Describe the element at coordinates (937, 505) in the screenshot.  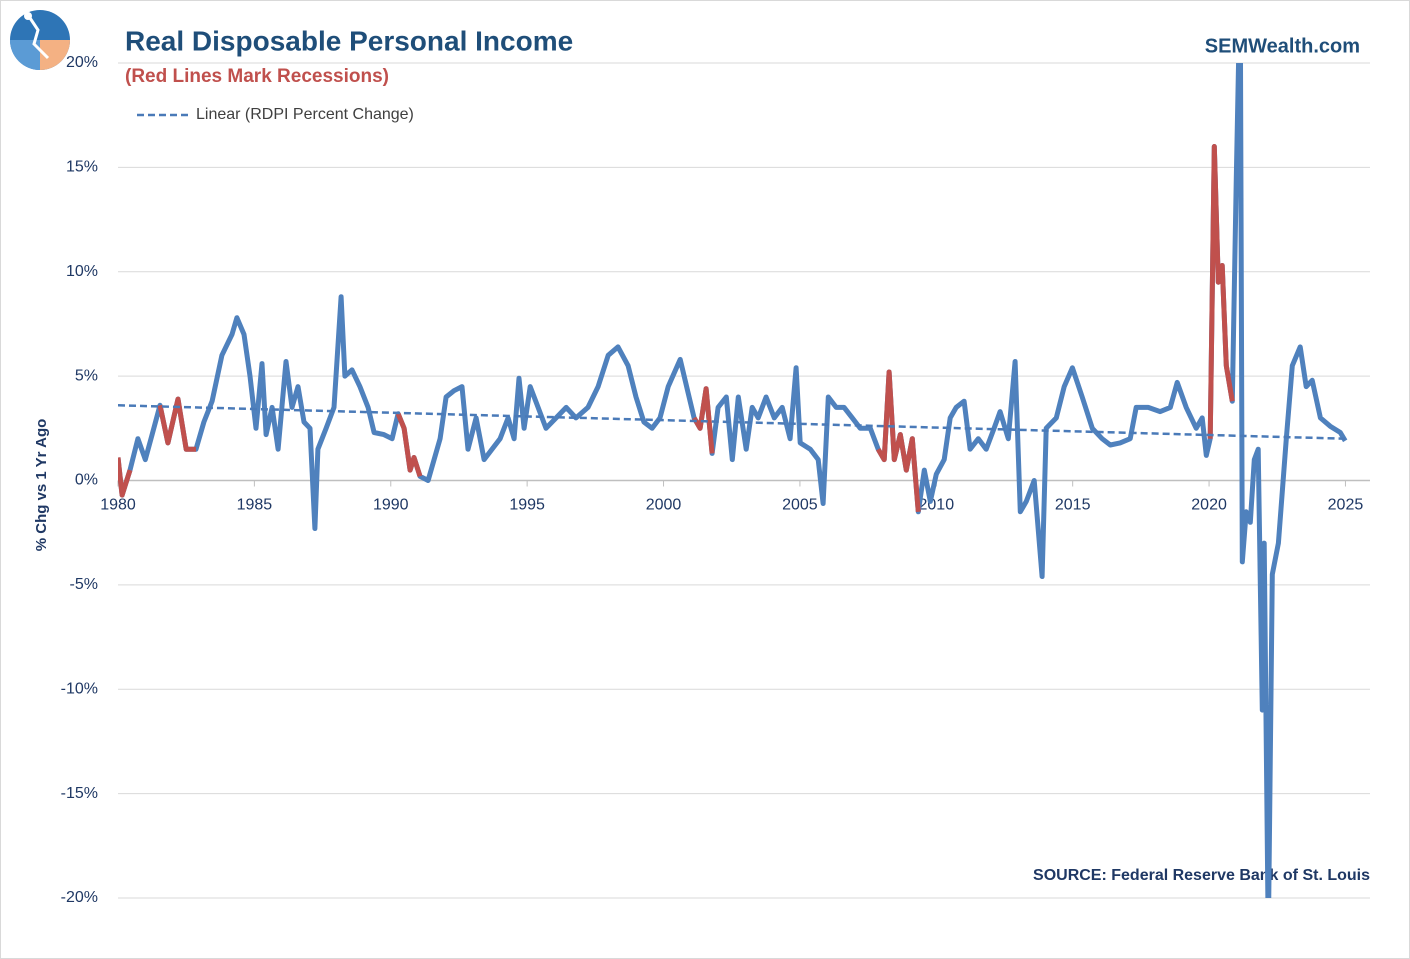
I see `x-tick-label: 2010` at that location.